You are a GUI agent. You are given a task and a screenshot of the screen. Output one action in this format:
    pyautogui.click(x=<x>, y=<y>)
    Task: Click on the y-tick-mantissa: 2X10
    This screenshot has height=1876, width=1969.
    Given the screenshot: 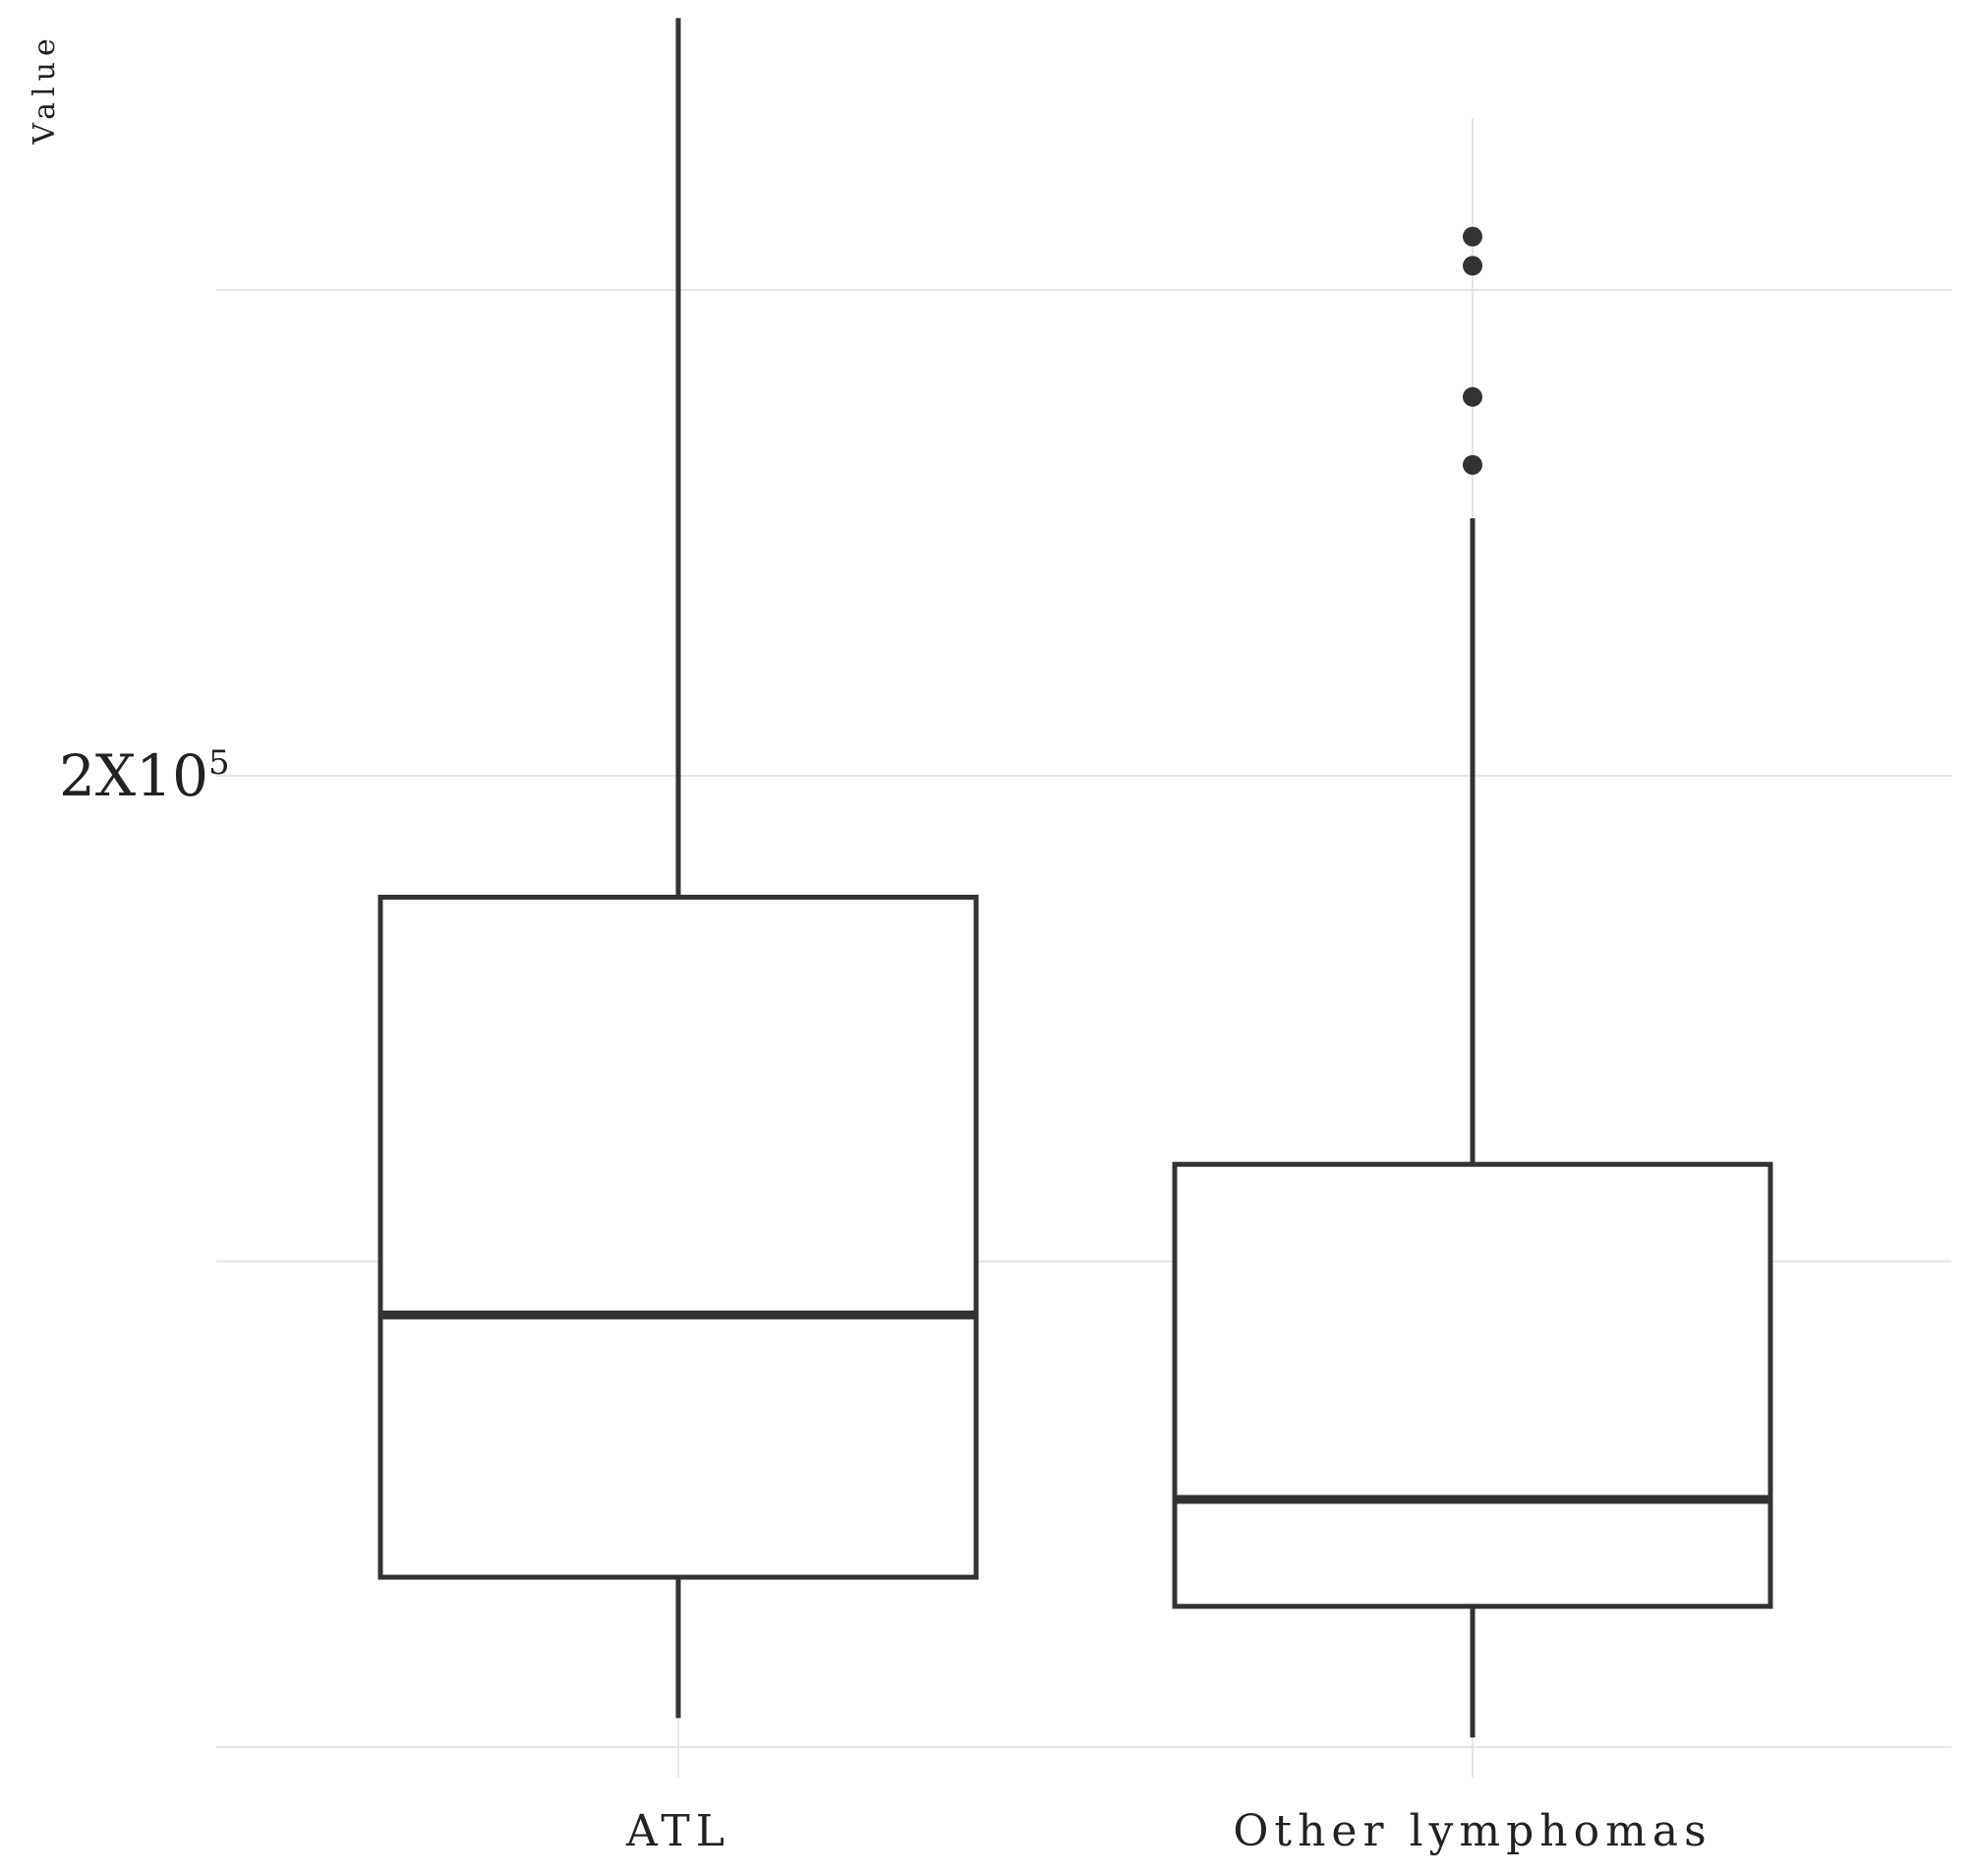 What is the action you would take?
    pyautogui.click(x=133, y=776)
    